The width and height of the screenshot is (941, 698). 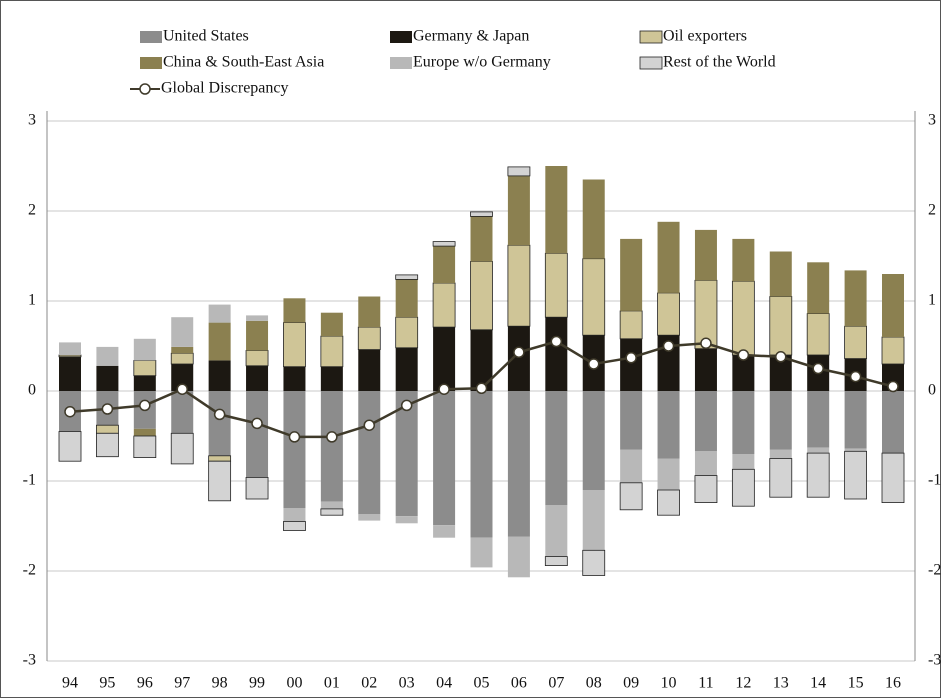 I want to click on x-tick-label: 16, so click(x=893, y=683).